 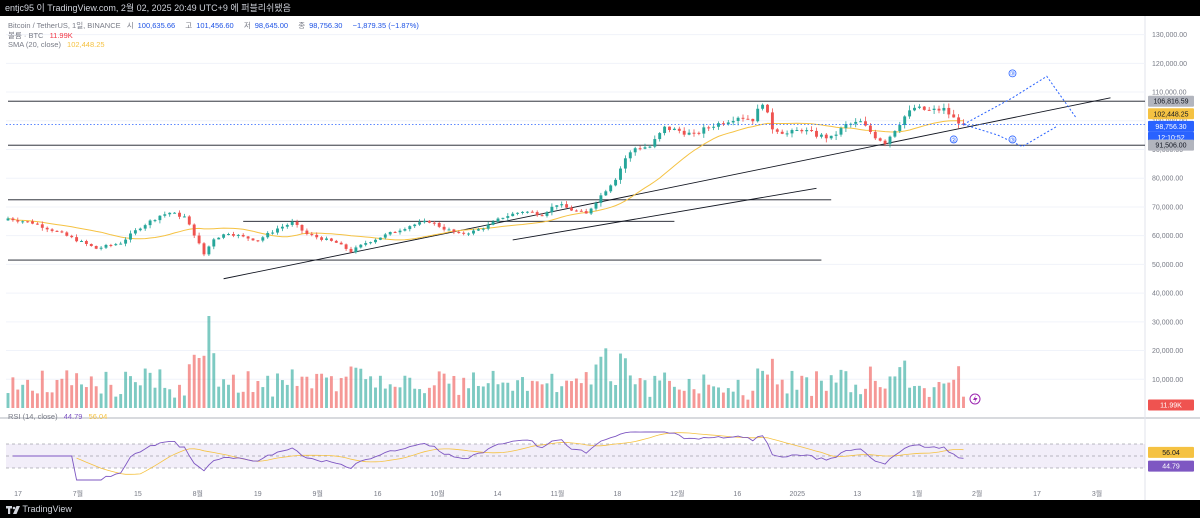 I want to click on time-tick-label: 9월, so click(x=318, y=493).